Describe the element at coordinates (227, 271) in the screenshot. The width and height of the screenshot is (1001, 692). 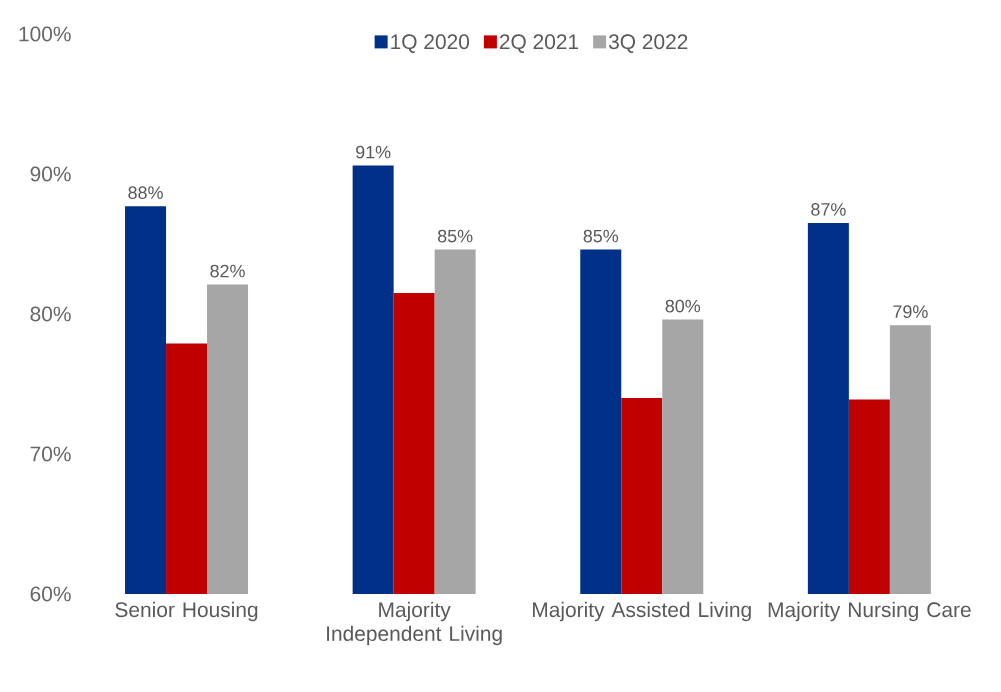
I see `data-label: 82%` at that location.